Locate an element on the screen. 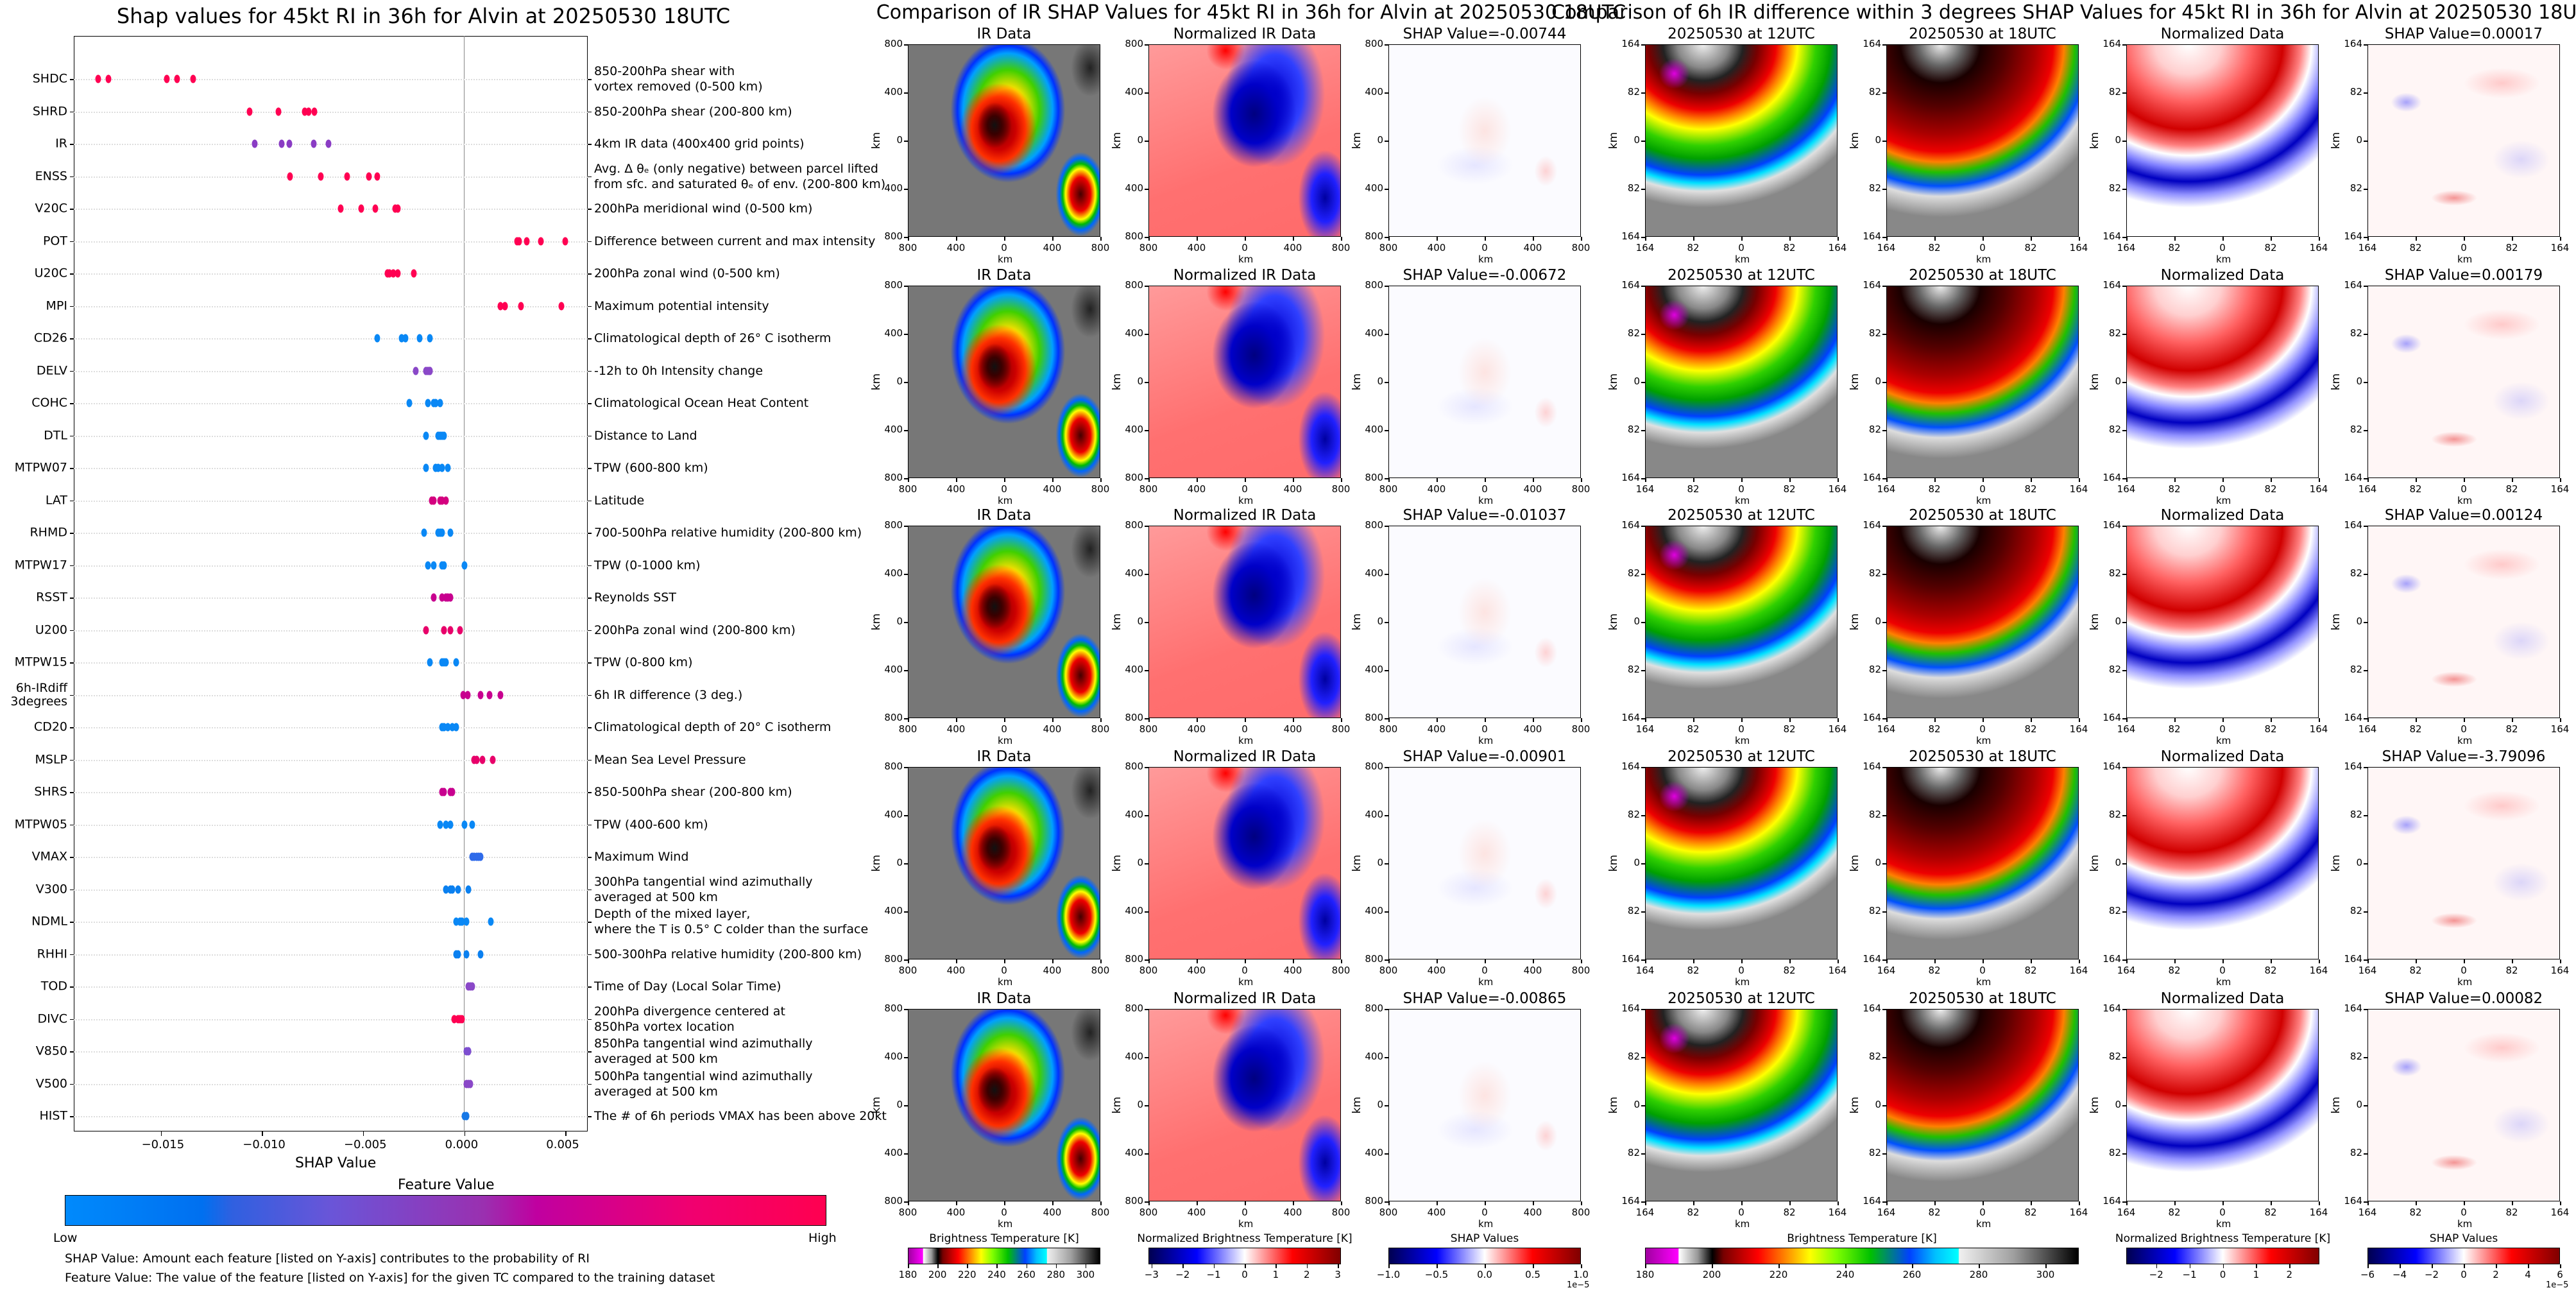  colorbar-tick-label: 240 is located at coordinates (1845, 1274).